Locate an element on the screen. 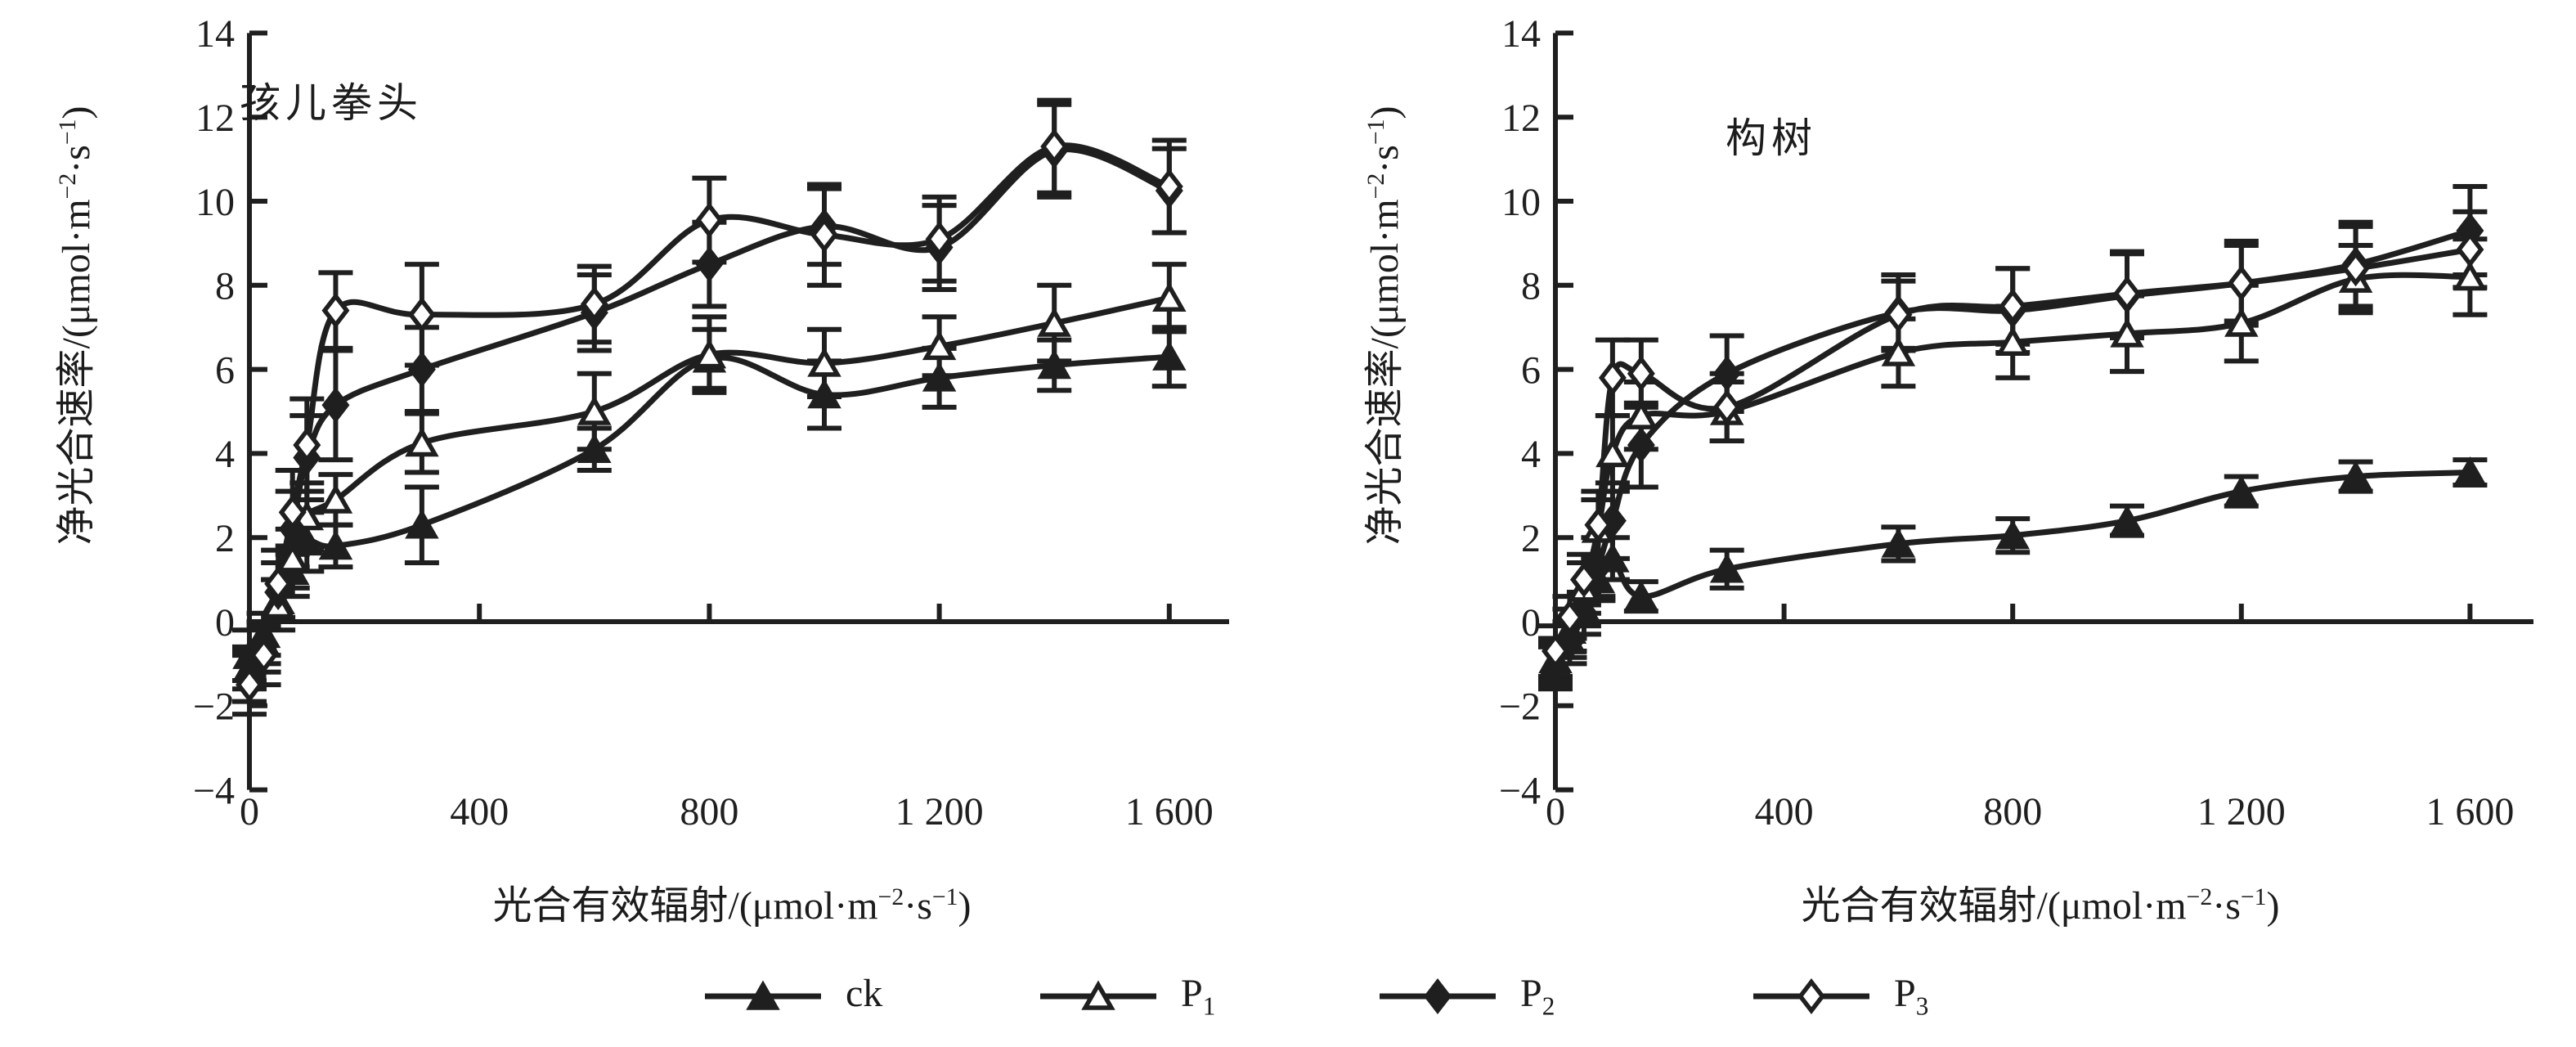 Image resolution: width=2576 pixels, height=1047 pixels. legend-entry-P2: P2 is located at coordinates (1465, 997).